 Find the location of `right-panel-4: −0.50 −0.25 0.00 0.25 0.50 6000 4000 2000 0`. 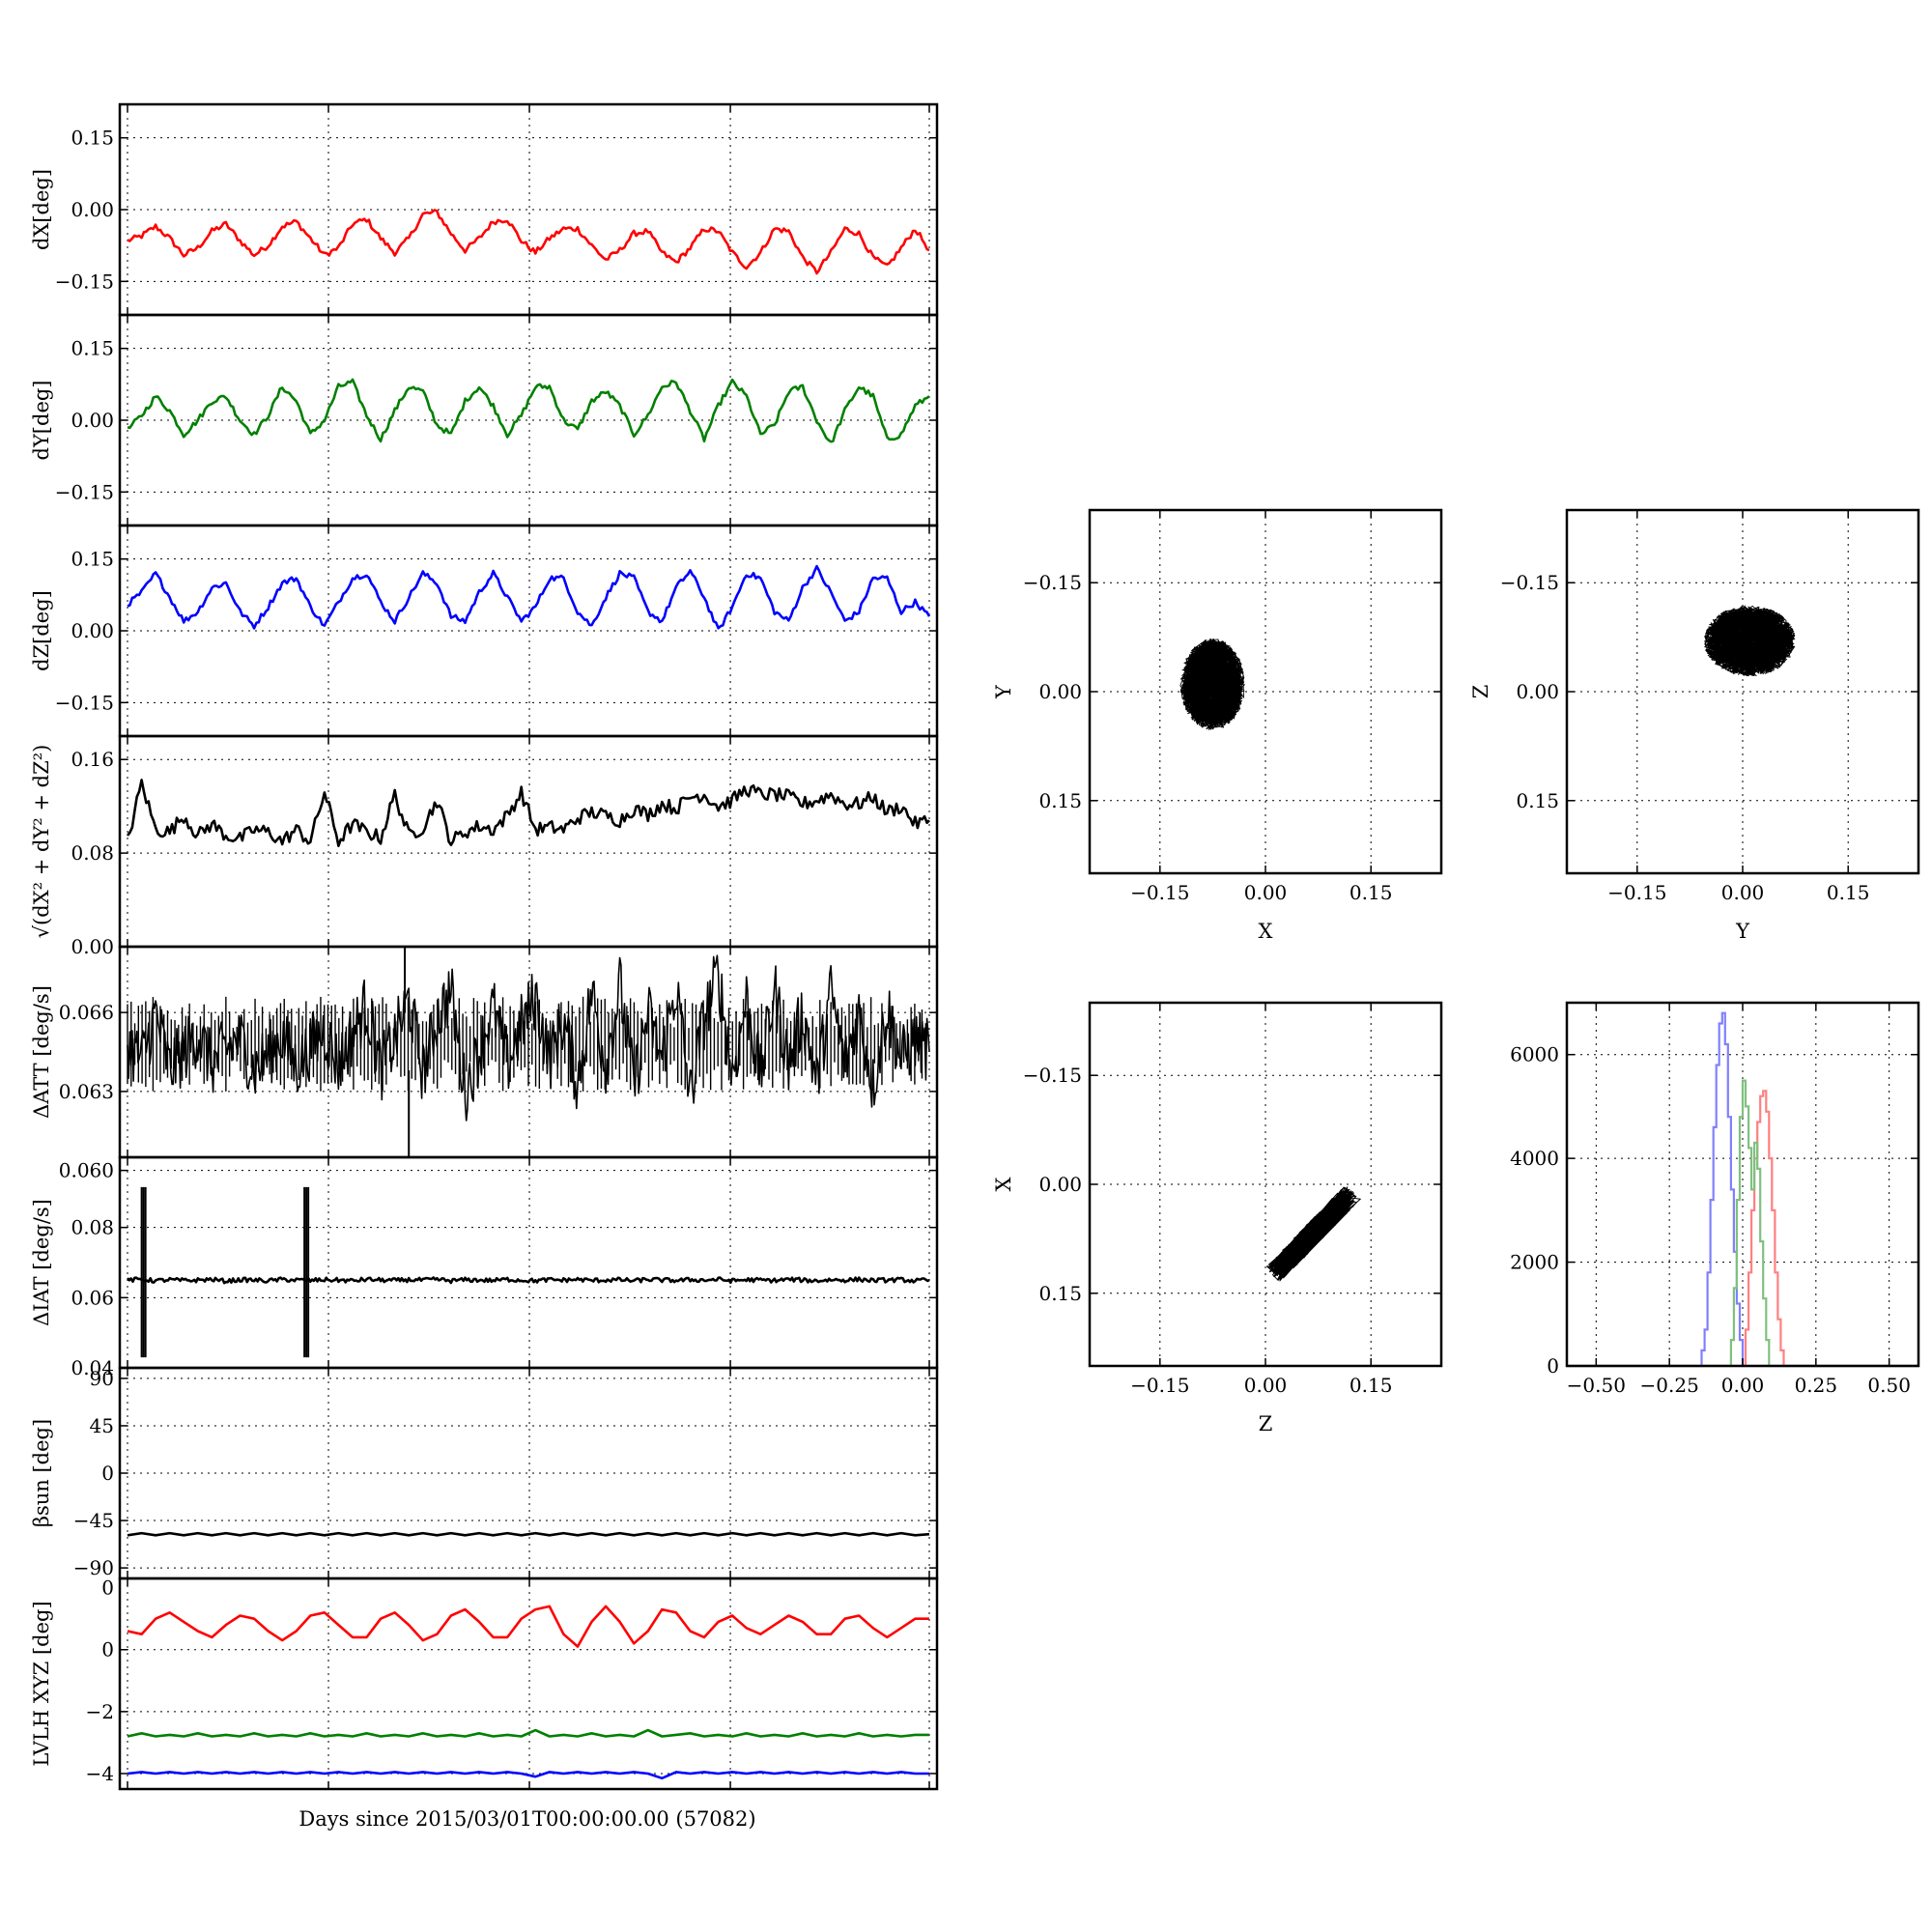

right-panel-4: −0.50 −0.25 0.00 0.25 0.50 6000 4000 2000 0 is located at coordinates (1715, 1199).